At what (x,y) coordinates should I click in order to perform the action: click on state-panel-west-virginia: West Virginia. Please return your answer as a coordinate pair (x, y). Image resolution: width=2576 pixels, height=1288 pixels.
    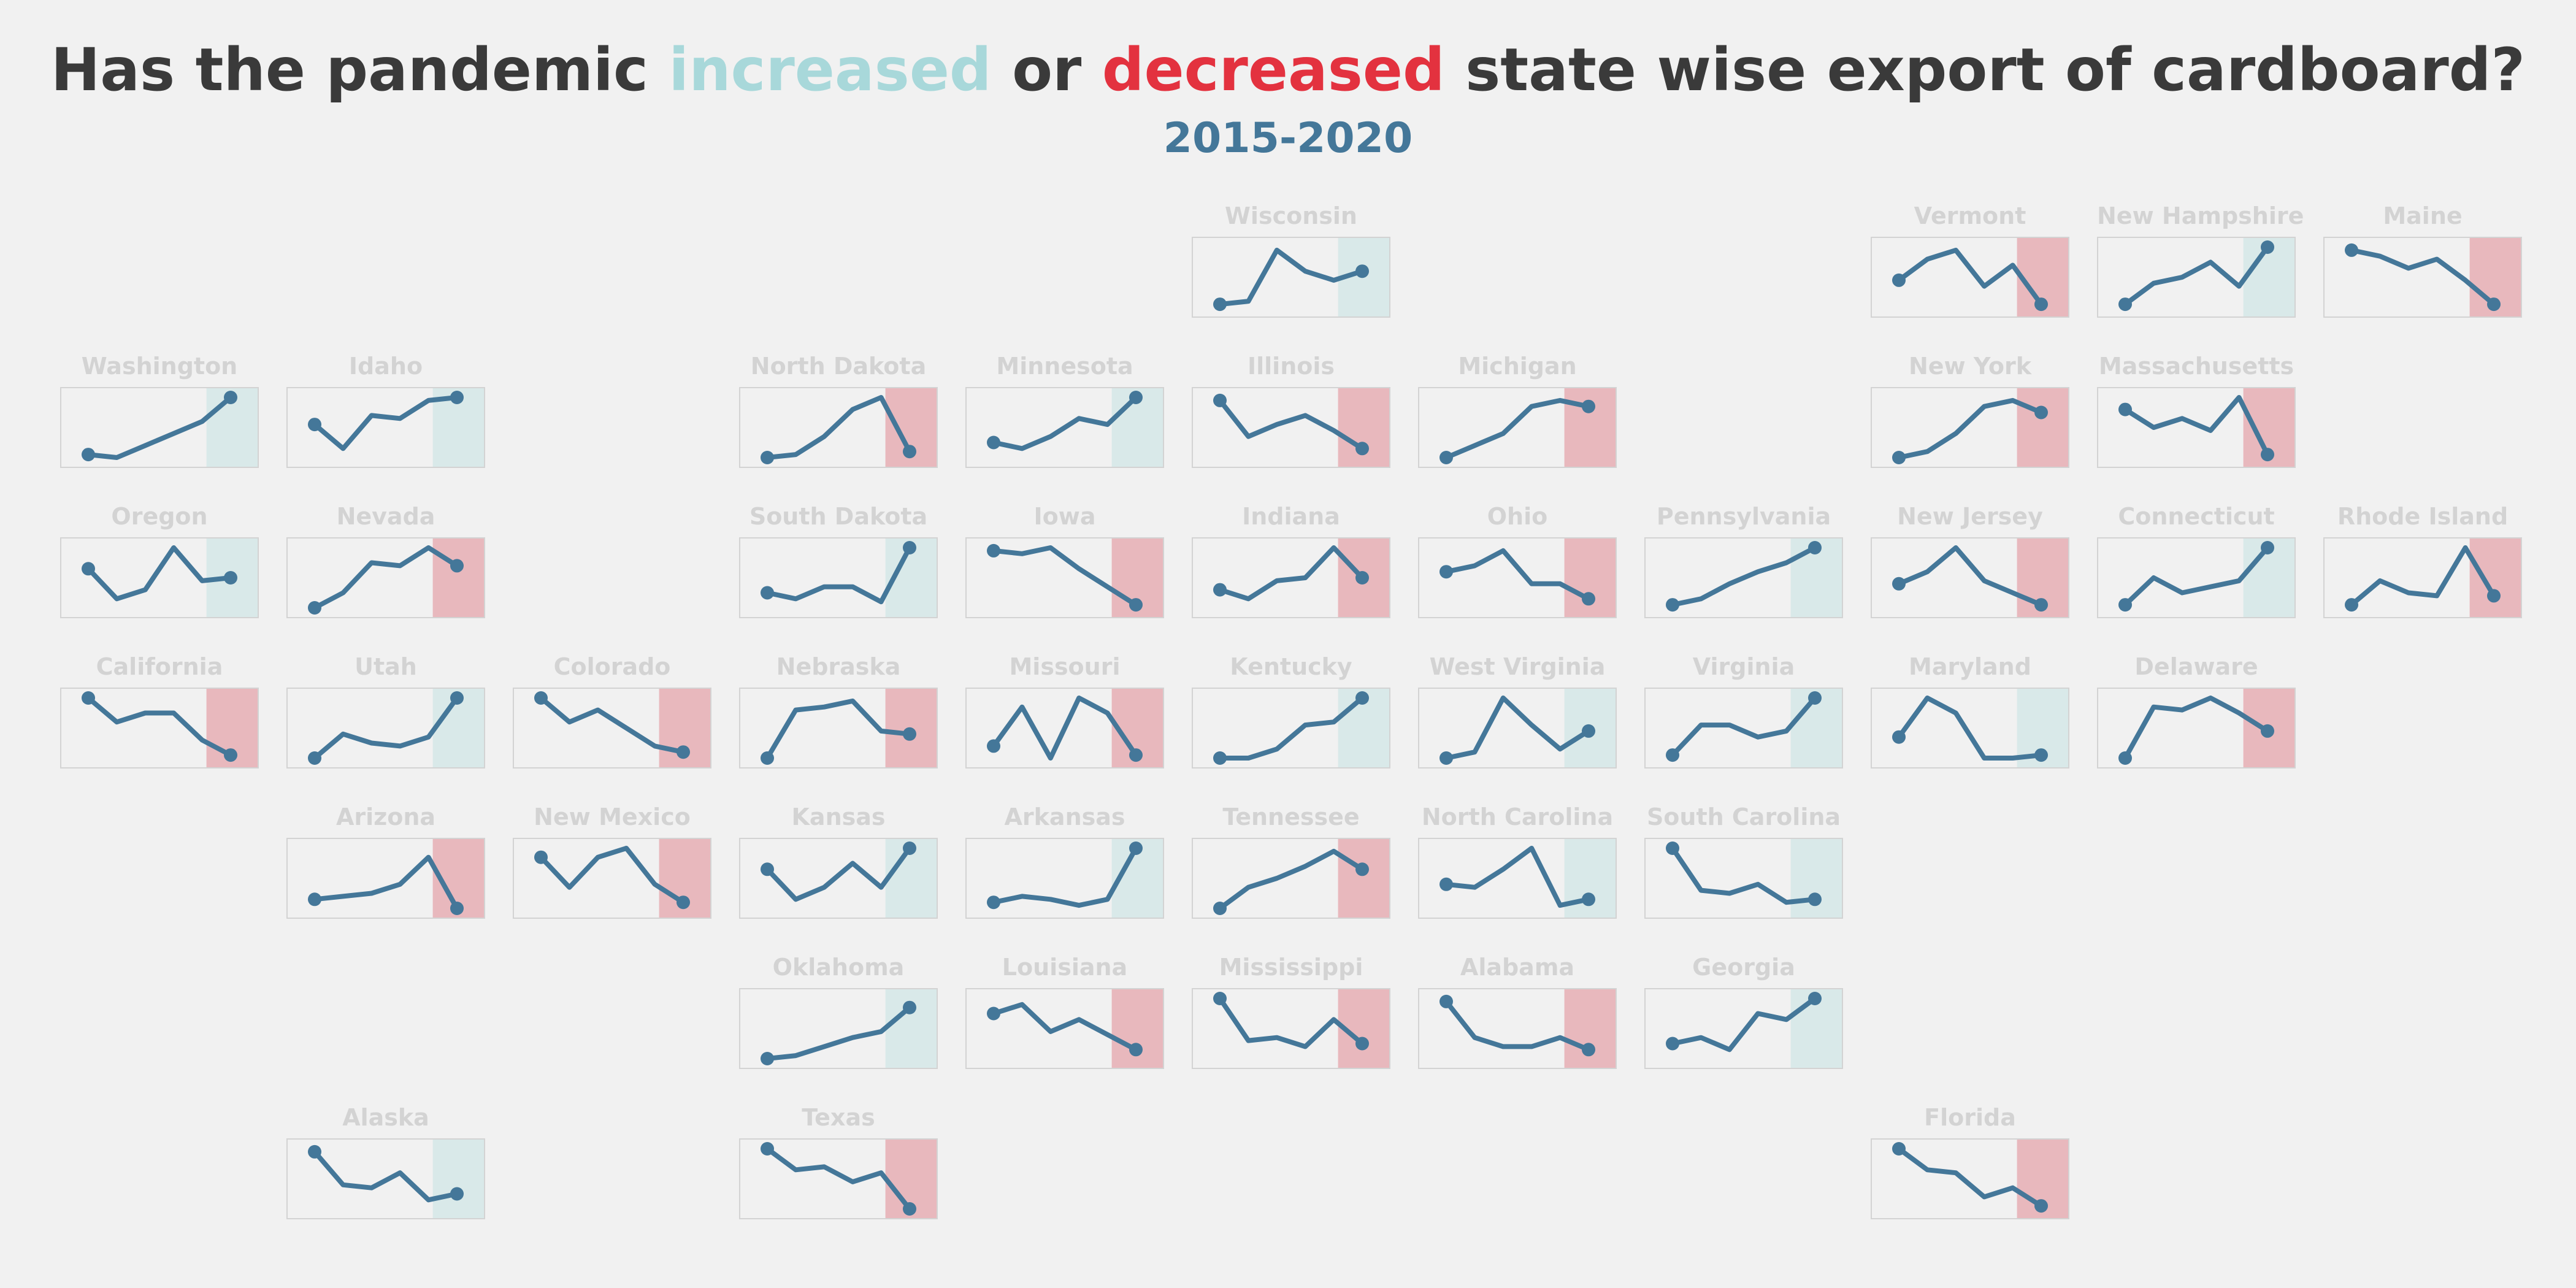
    Looking at the image, I should click on (1517, 711).